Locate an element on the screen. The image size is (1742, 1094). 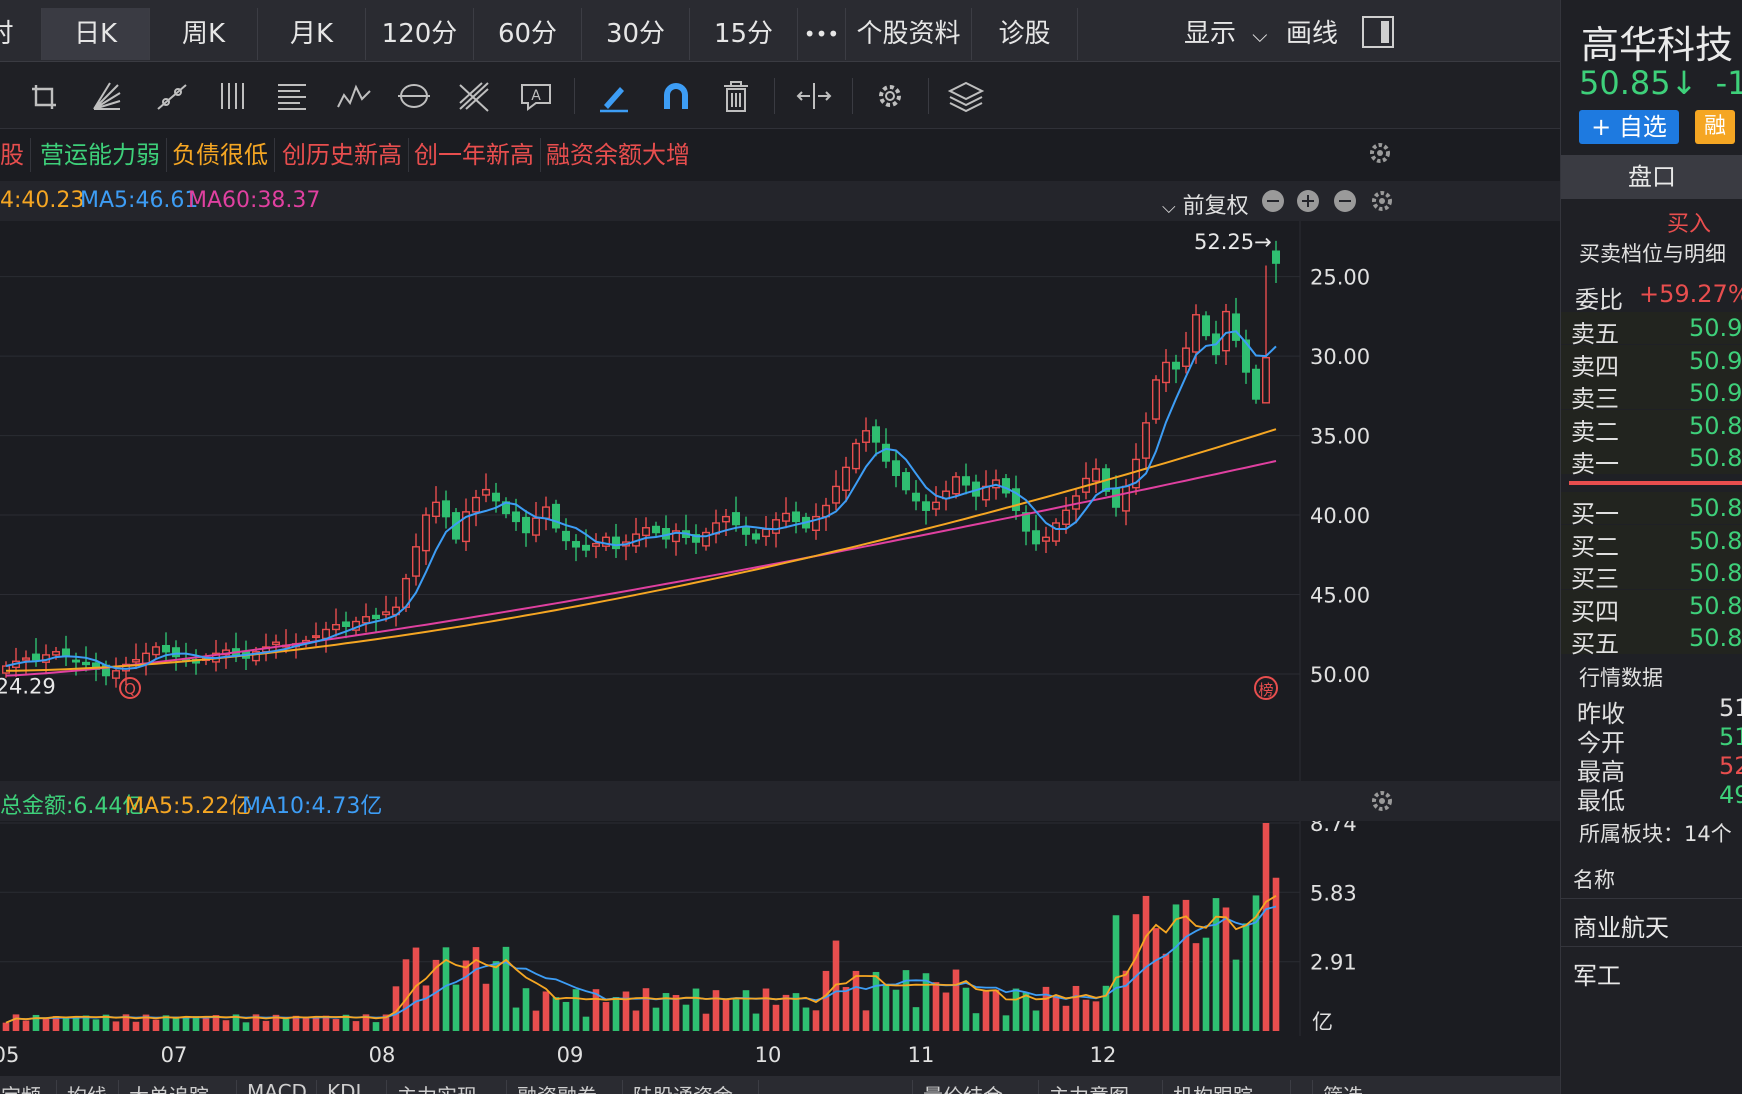
fib-retracement-icon is located at coordinates (292, 96).